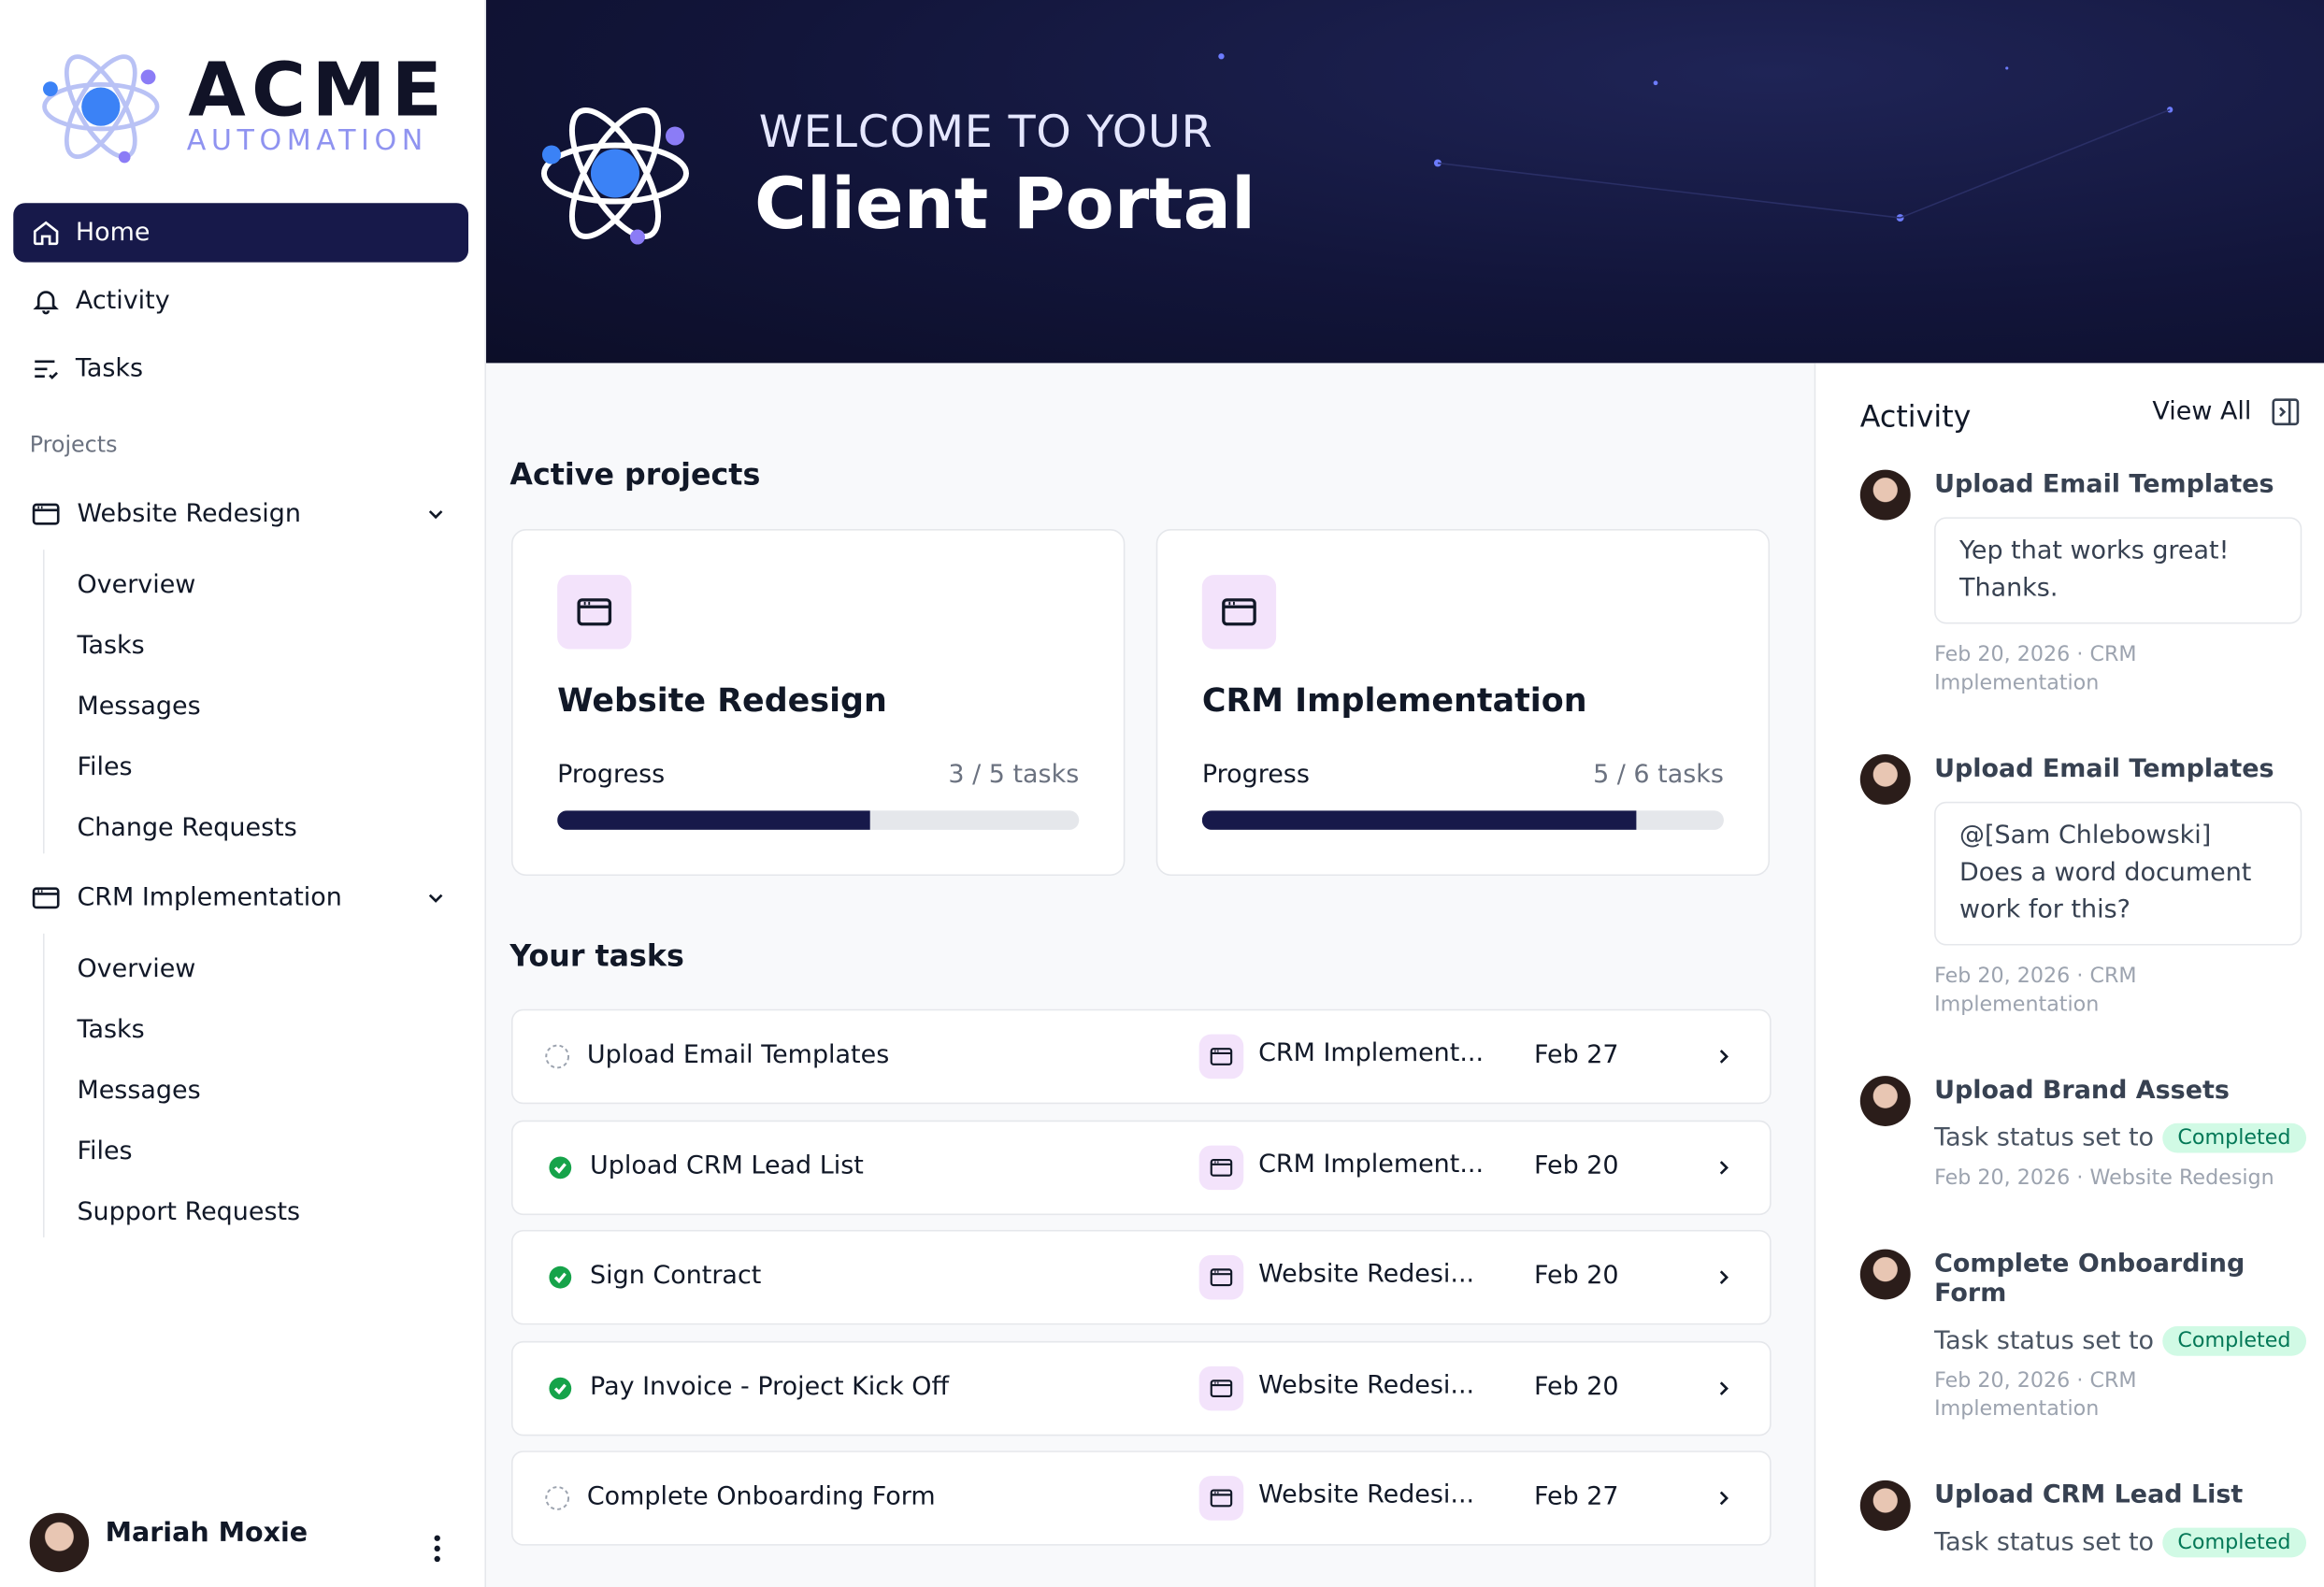 This screenshot has height=1587, width=2324. Describe the element at coordinates (1394, 701) in the screenshot. I see `project-title: CRM Implementation` at that location.